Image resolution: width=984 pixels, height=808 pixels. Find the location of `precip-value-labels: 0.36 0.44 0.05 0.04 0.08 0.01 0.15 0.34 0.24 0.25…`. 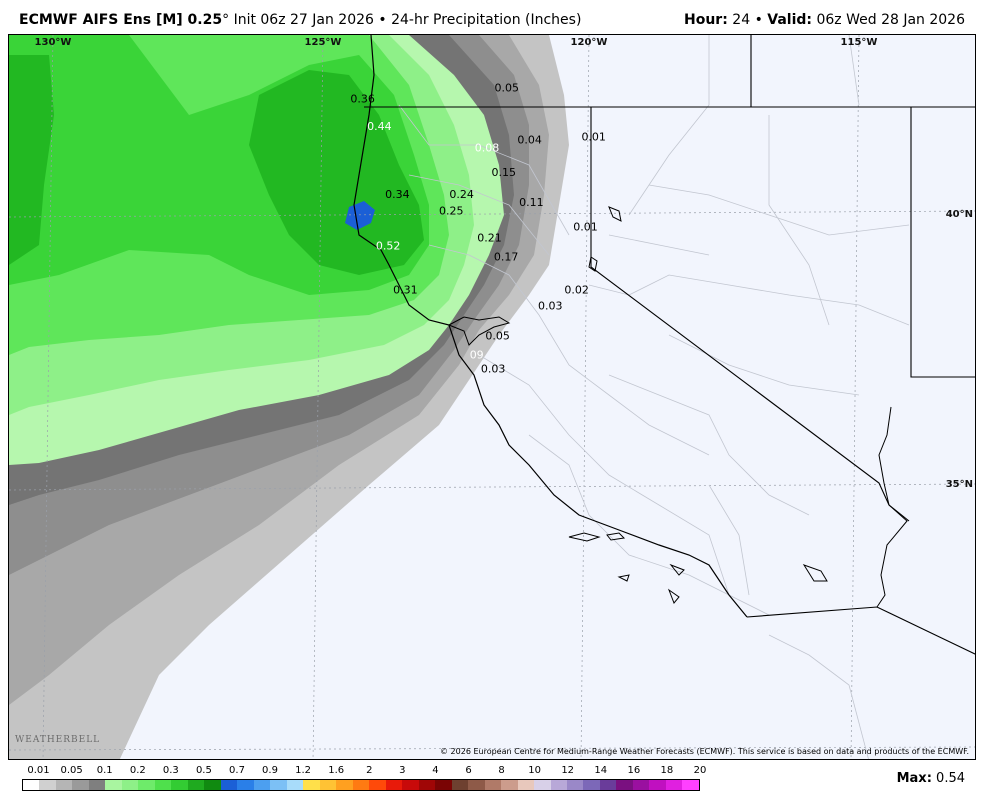

precip-value-labels: 0.36 0.44 0.05 0.04 0.08 0.01 0.15 0.34 0.24 0.25… is located at coordinates (478, 229).